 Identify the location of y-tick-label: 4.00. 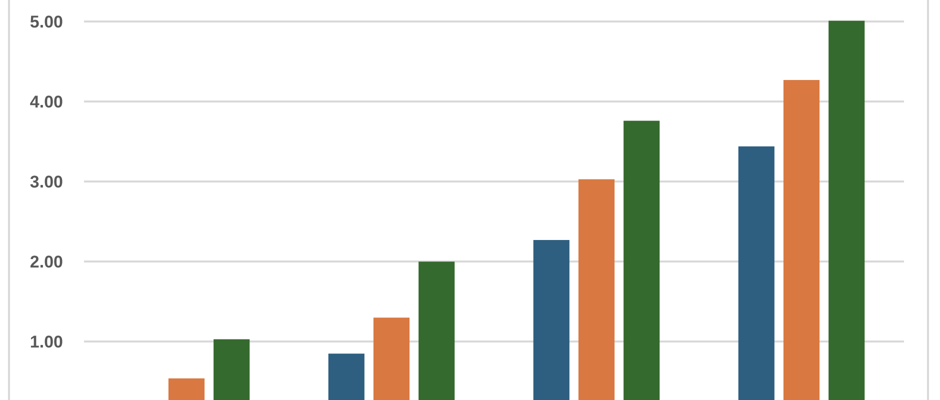
(46, 102).